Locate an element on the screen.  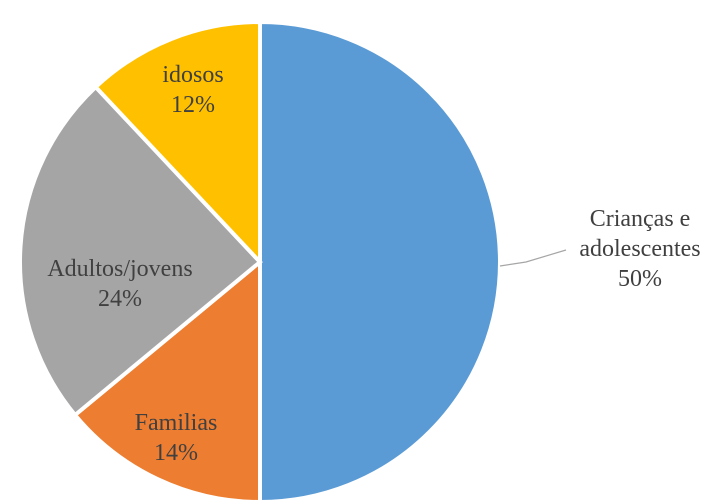
slice-category-label: adolescentes is located at coordinates (639, 249).